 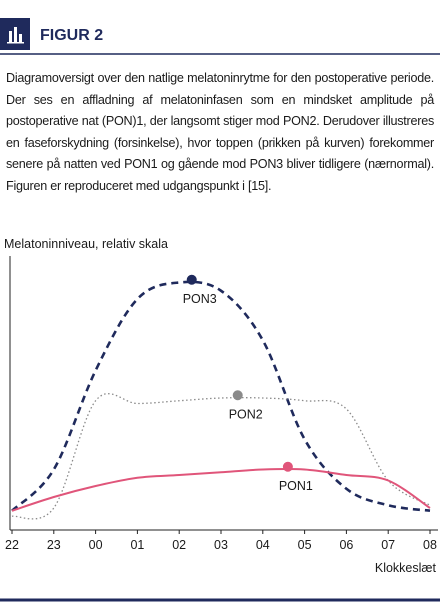 What do you see at coordinates (406, 568) in the screenshot?
I see `x-axis-label: Klokkeslæt` at bounding box center [406, 568].